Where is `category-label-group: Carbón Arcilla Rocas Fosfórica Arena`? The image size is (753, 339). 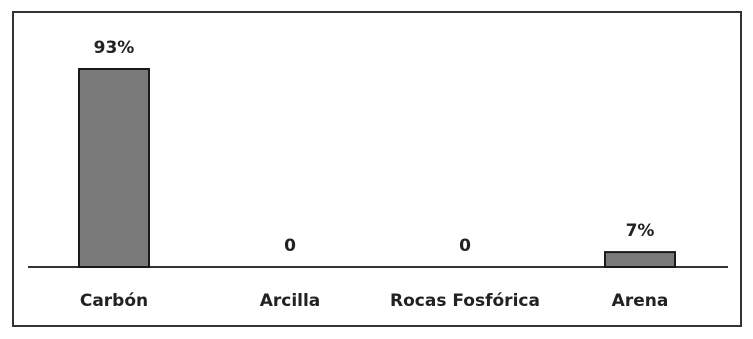 category-label-group: Carbón Arcilla Rocas Fosfórica Arena is located at coordinates (374, 301).